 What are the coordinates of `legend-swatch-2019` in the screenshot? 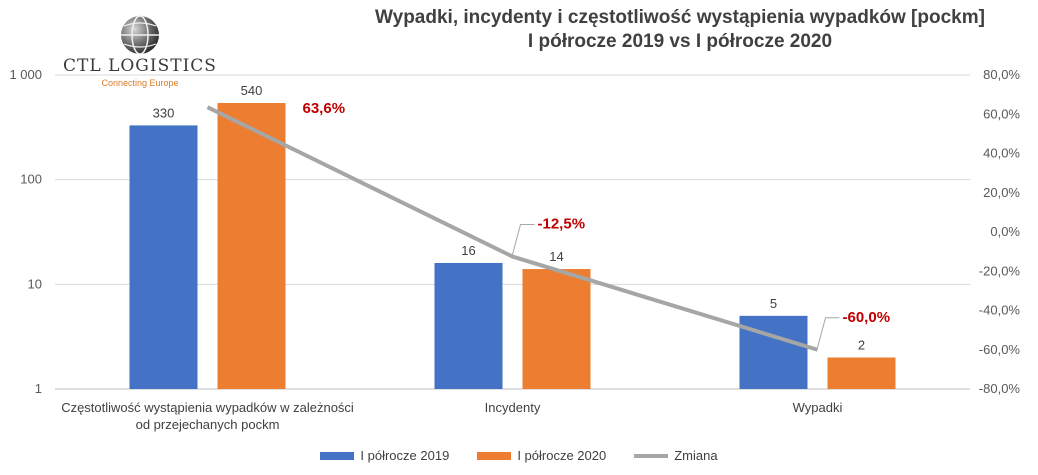 It's located at (337, 455).